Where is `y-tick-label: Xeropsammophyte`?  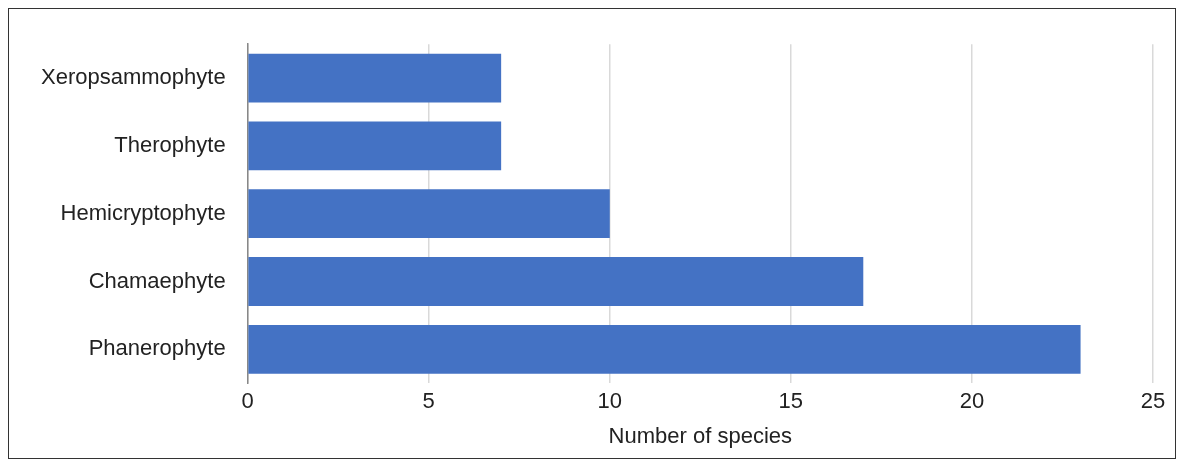
y-tick-label: Xeropsammophyte is located at coordinates (133, 77).